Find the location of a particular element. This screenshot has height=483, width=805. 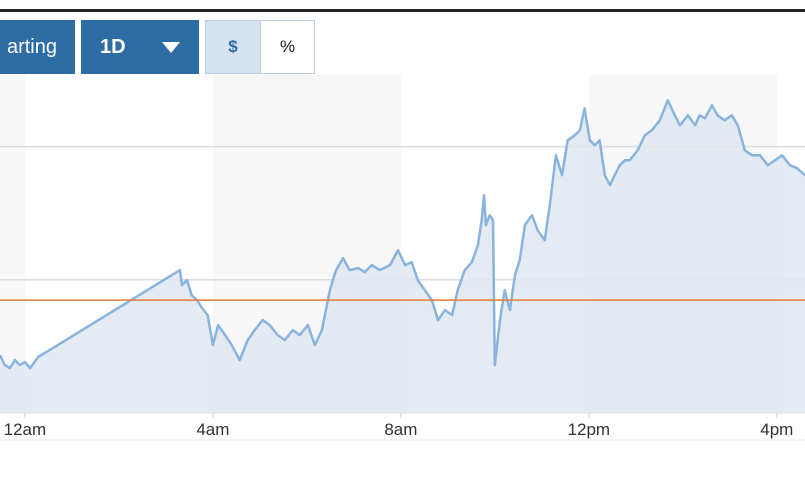

unit-option: $ is located at coordinates (233, 47).